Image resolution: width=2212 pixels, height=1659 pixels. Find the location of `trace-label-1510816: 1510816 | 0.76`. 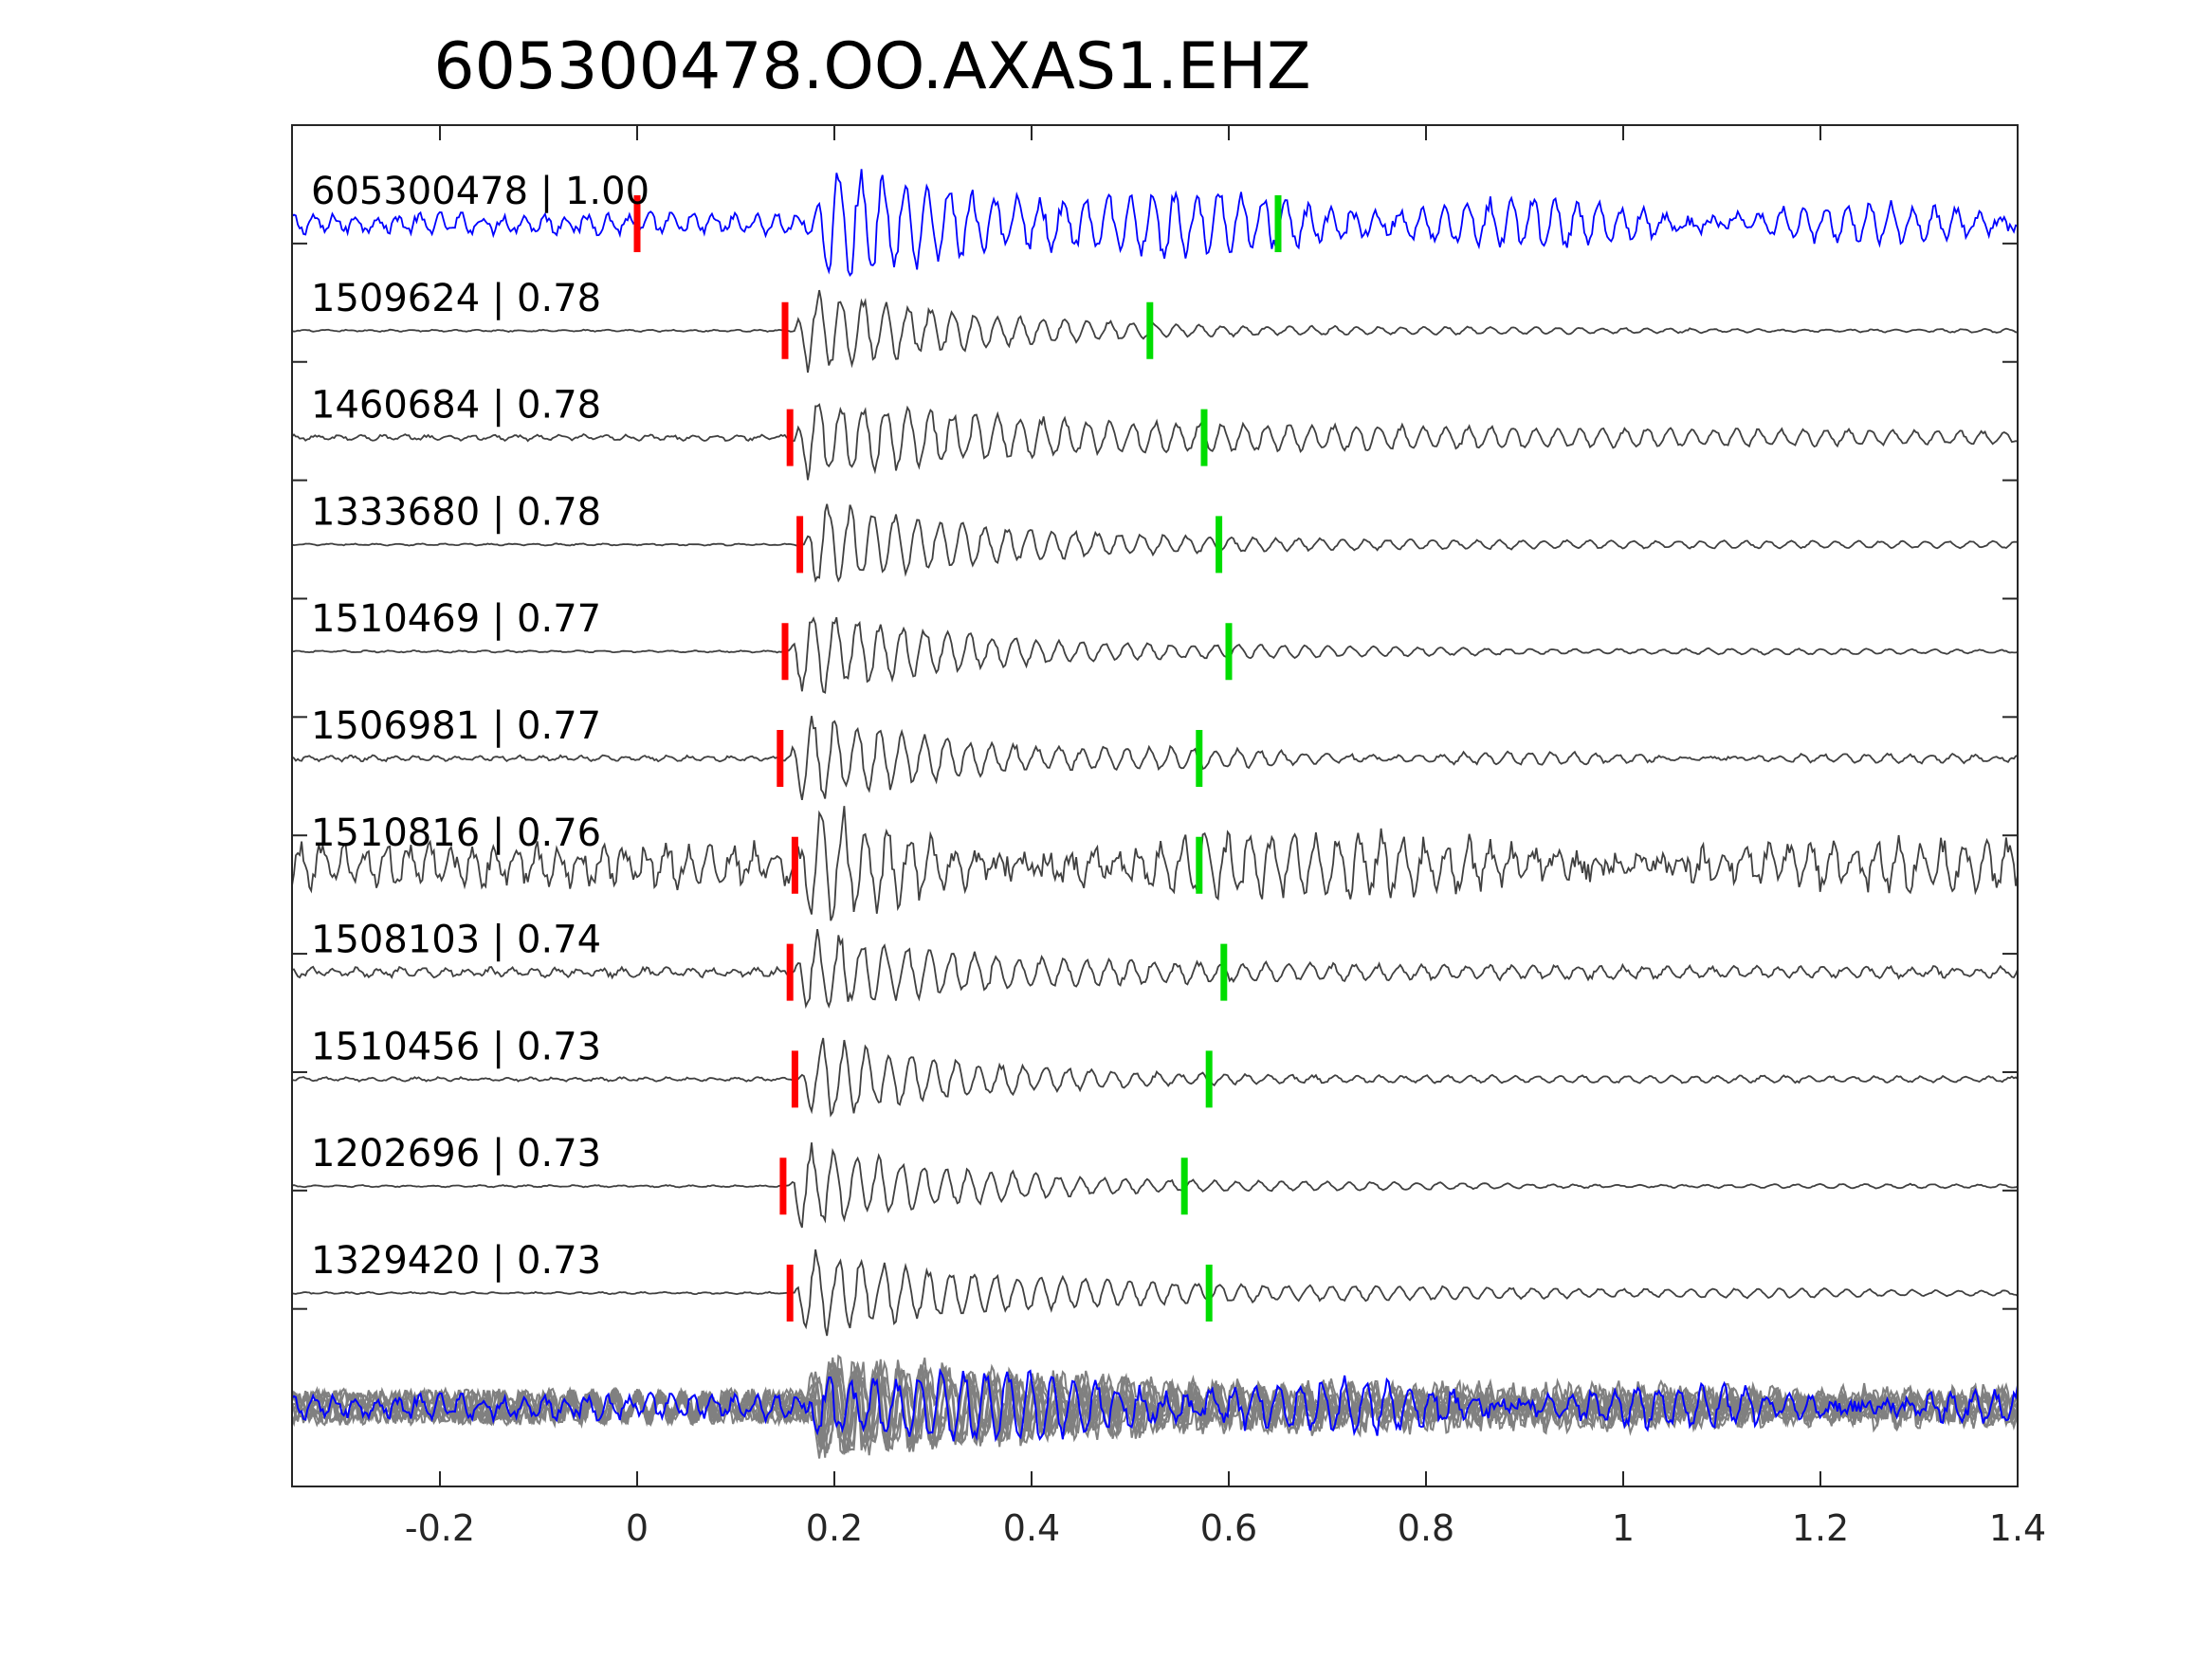

trace-label-1510816: 1510816 | 0.76 is located at coordinates (456, 833).